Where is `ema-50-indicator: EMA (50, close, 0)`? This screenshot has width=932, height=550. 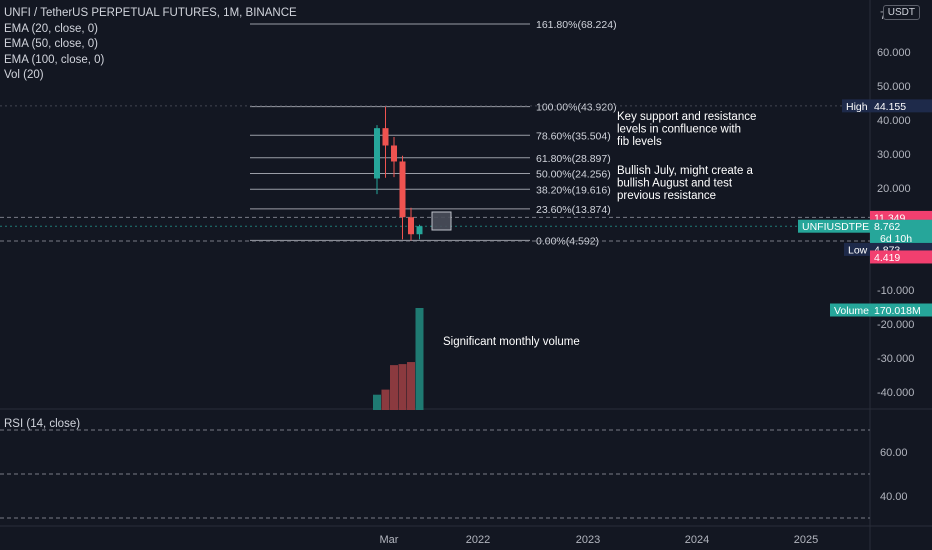 ema-50-indicator: EMA (50, close, 0) is located at coordinates (51, 44).